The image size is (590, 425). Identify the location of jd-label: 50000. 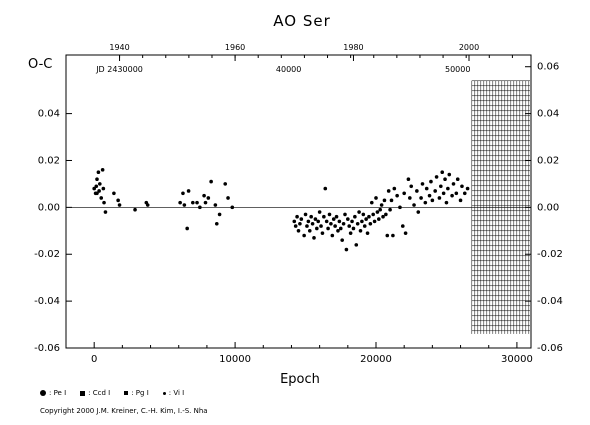
(457, 69).